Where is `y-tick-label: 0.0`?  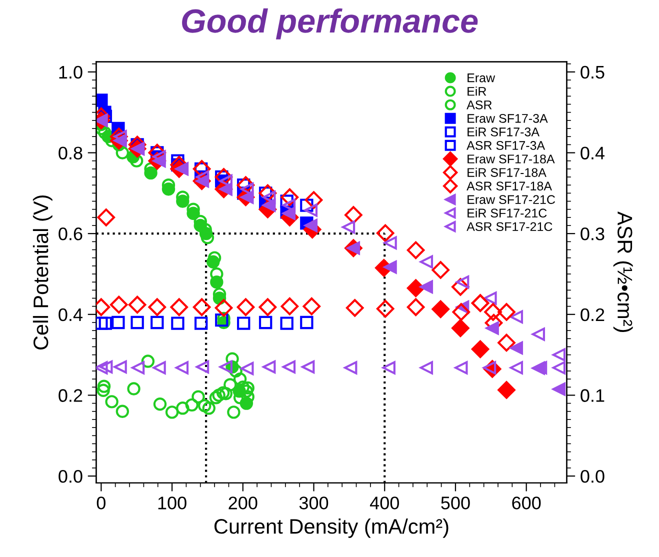
y-tick-label: 0.0 is located at coordinates (70, 476).